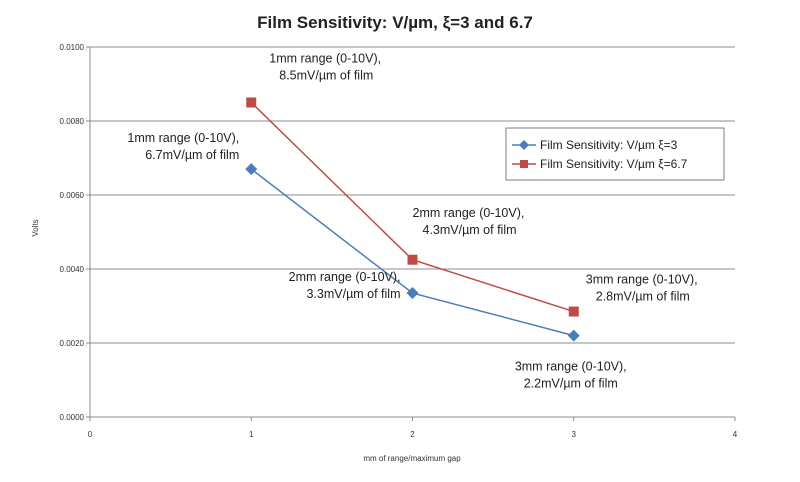 The image size is (800, 482). I want to click on data-label: 2mm range (0-10V), 4.3mV/µm of film, so click(469, 221).